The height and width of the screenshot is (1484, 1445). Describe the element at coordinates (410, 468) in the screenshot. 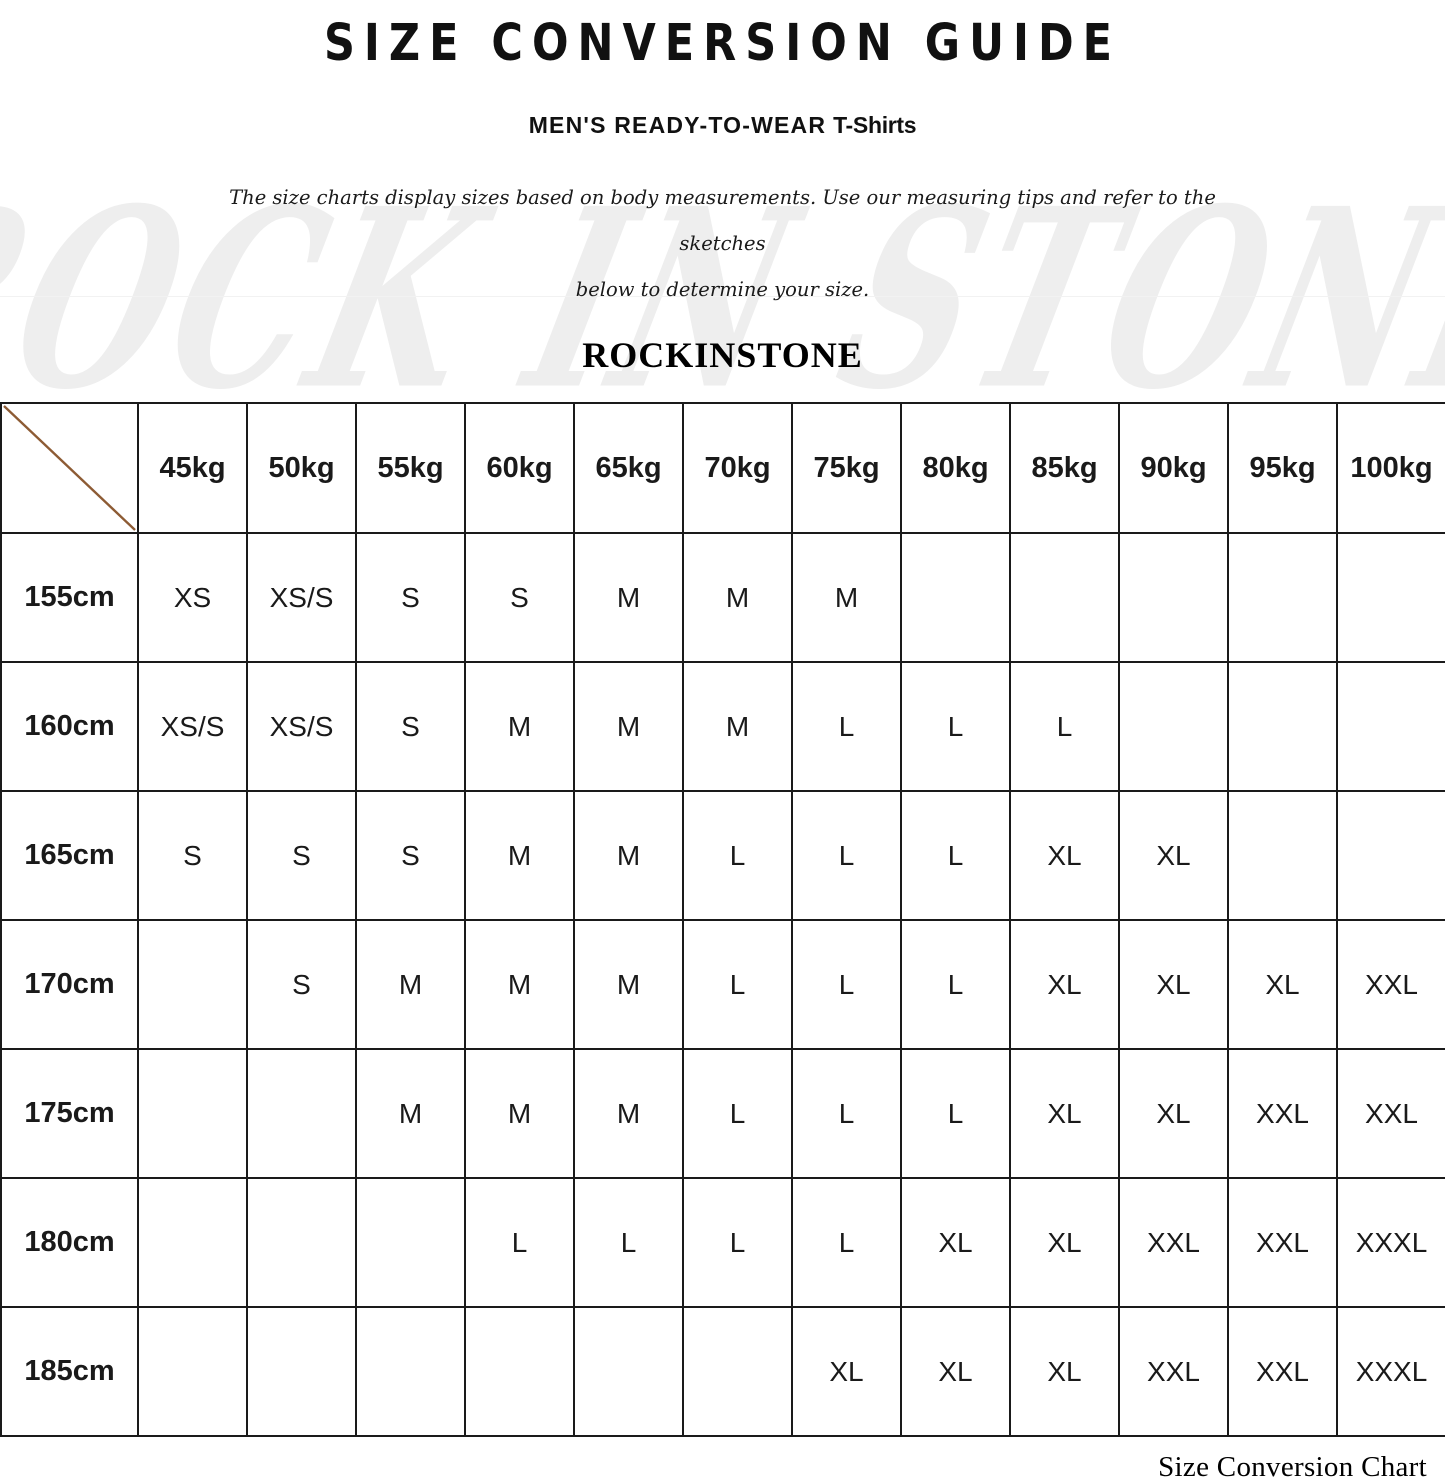

I see `column-header-weight: 55kg` at that location.